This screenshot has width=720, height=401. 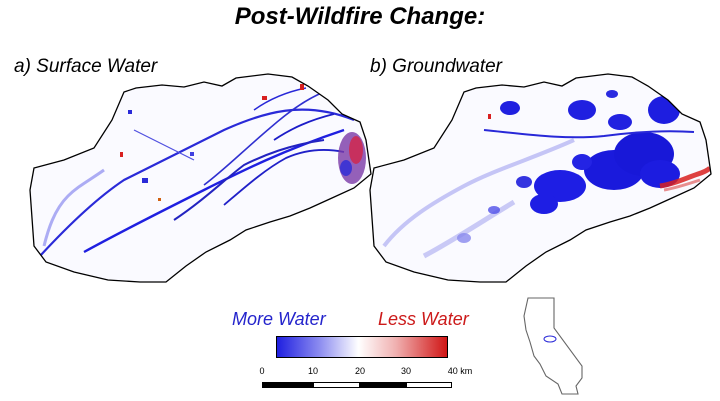 What do you see at coordinates (362, 347) in the screenshot?
I see `colorbar` at bounding box center [362, 347].